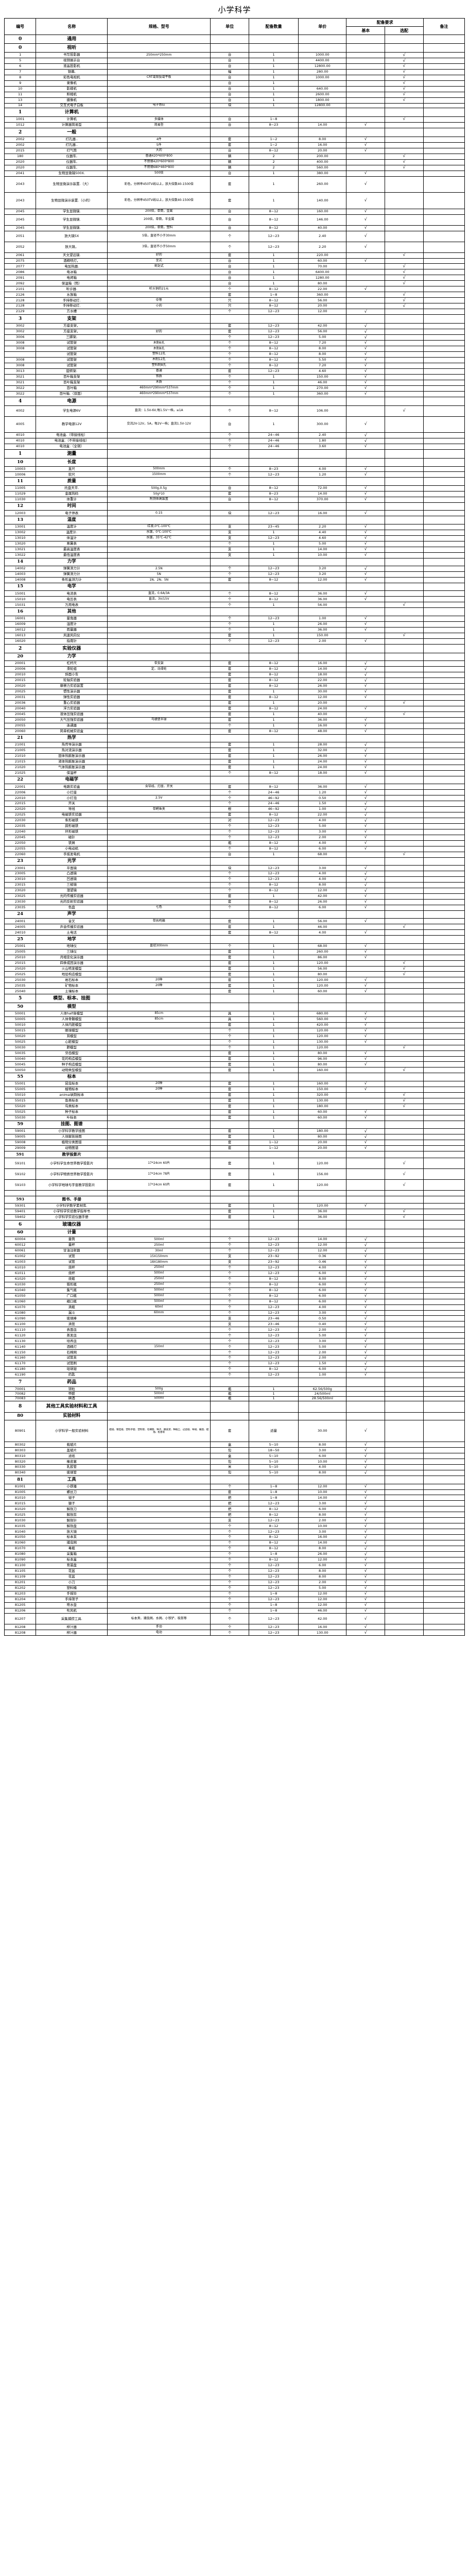 The width and height of the screenshot is (469, 2576). What do you see at coordinates (234, 1296) in the screenshot?
I see `table-row: 61050 广口瓶 500ml 个 8~12 6.00 √` at bounding box center [234, 1296].